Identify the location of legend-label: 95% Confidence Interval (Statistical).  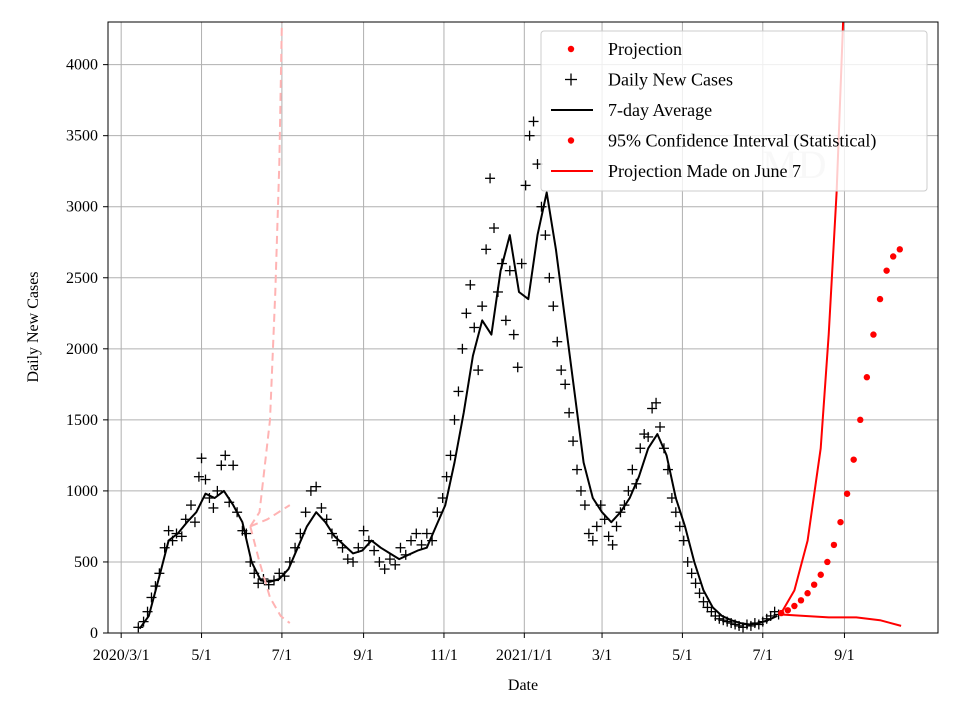
(742, 141).